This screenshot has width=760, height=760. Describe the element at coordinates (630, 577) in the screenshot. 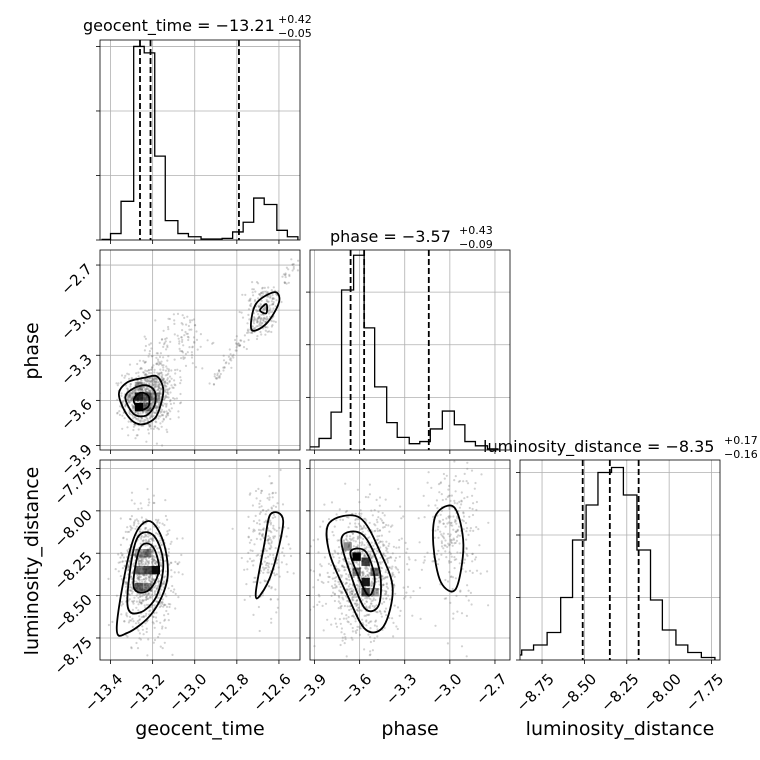

I see `hist-luminosity-distance-bin` at that location.